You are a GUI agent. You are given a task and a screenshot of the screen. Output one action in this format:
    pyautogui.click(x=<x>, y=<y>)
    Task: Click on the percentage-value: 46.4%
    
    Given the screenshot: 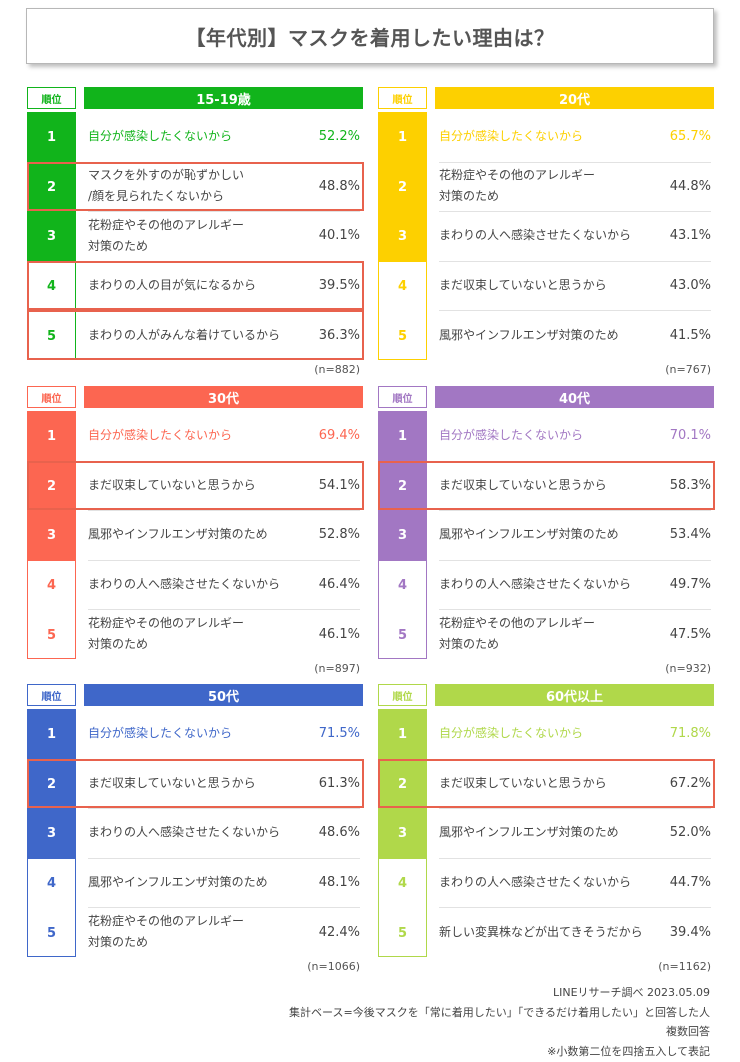 What is the action you would take?
    pyautogui.click(x=339, y=585)
    